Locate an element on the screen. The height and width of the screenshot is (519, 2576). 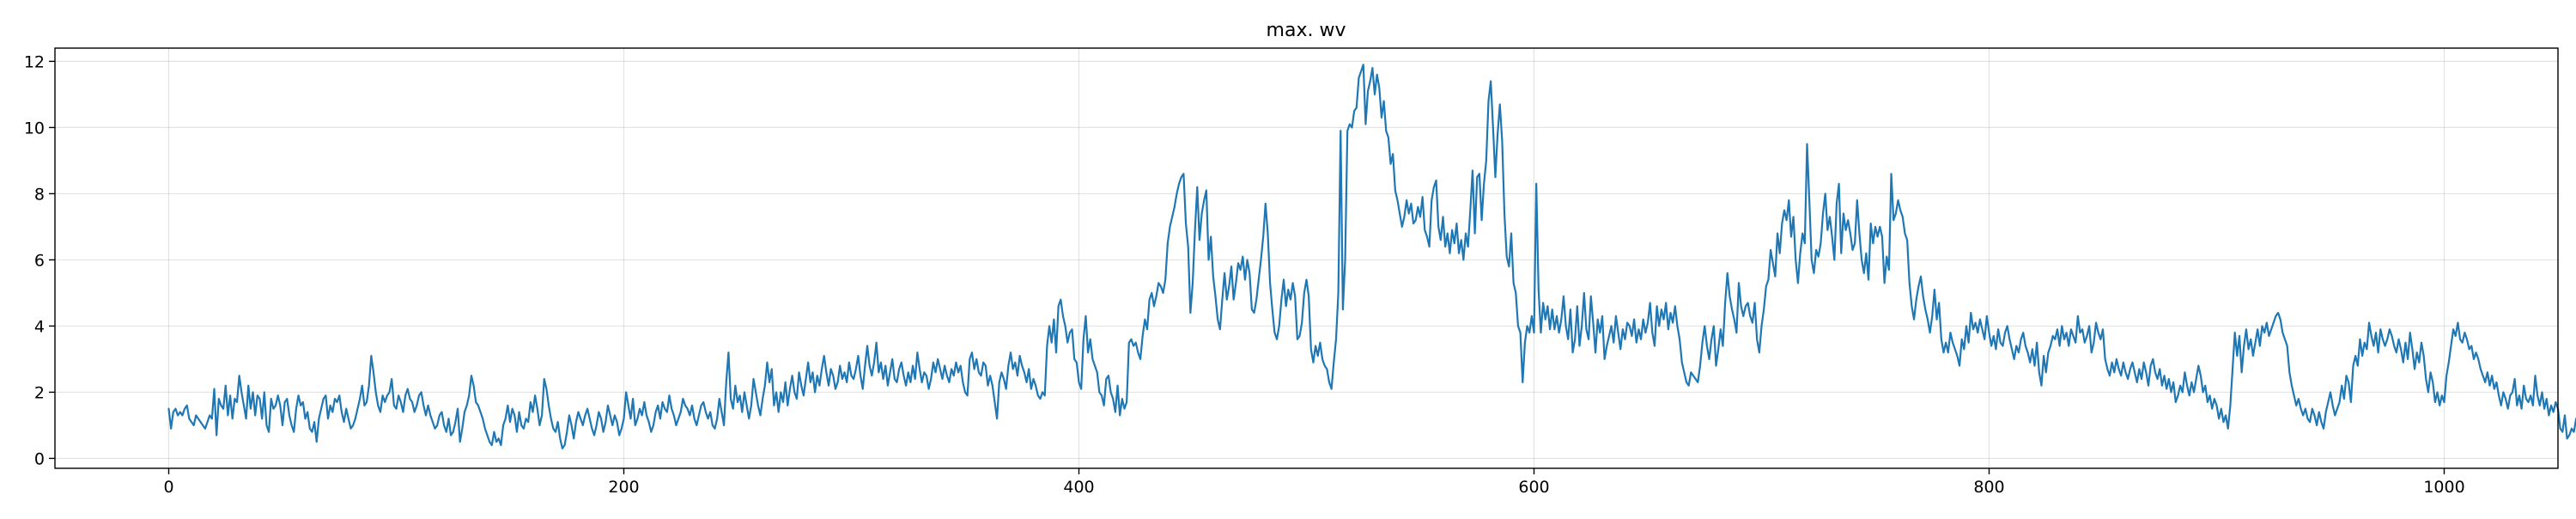
y-tick-label: 6 is located at coordinates (40, 260).